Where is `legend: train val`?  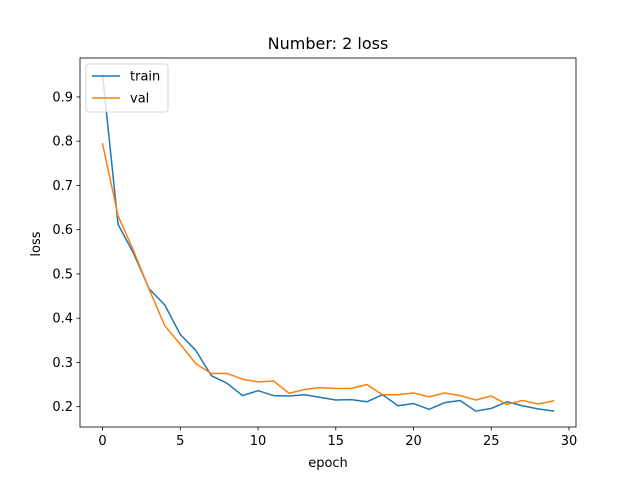 legend: train val is located at coordinates (127, 88).